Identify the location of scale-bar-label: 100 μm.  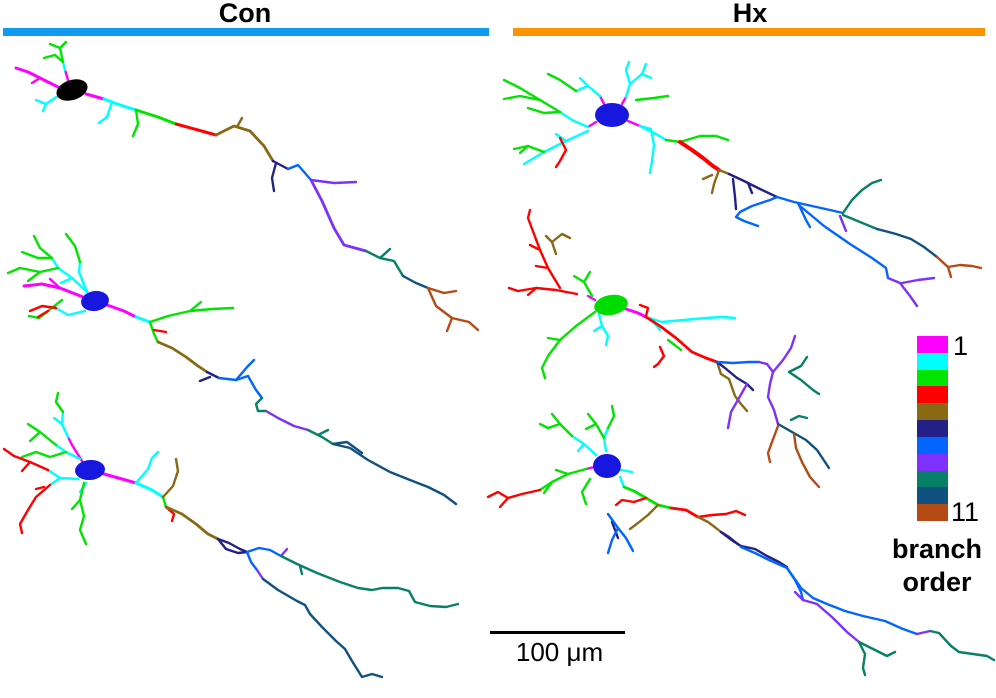
(559, 652).